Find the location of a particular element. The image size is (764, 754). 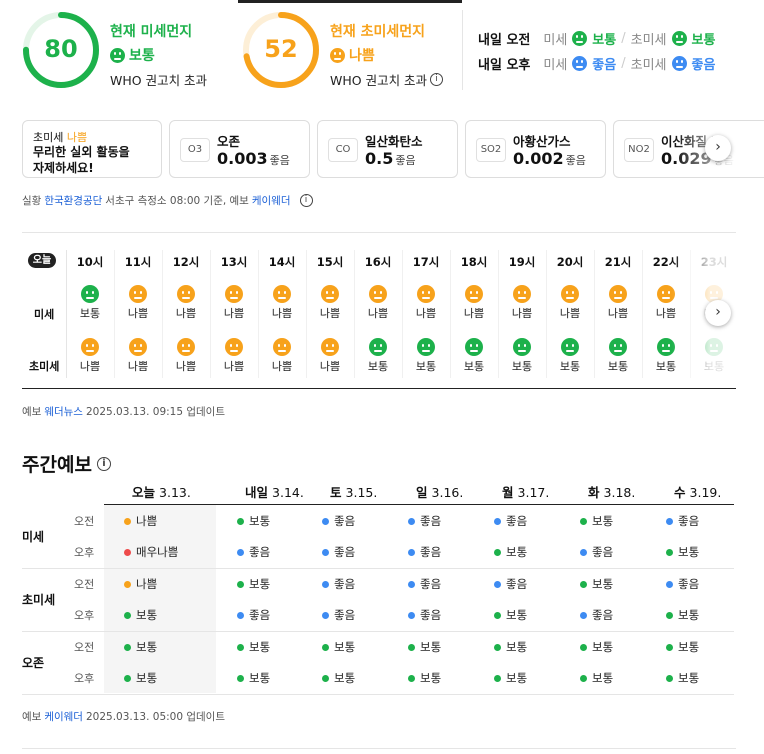

pm25-status: 나쁨 is located at coordinates (386, 55).